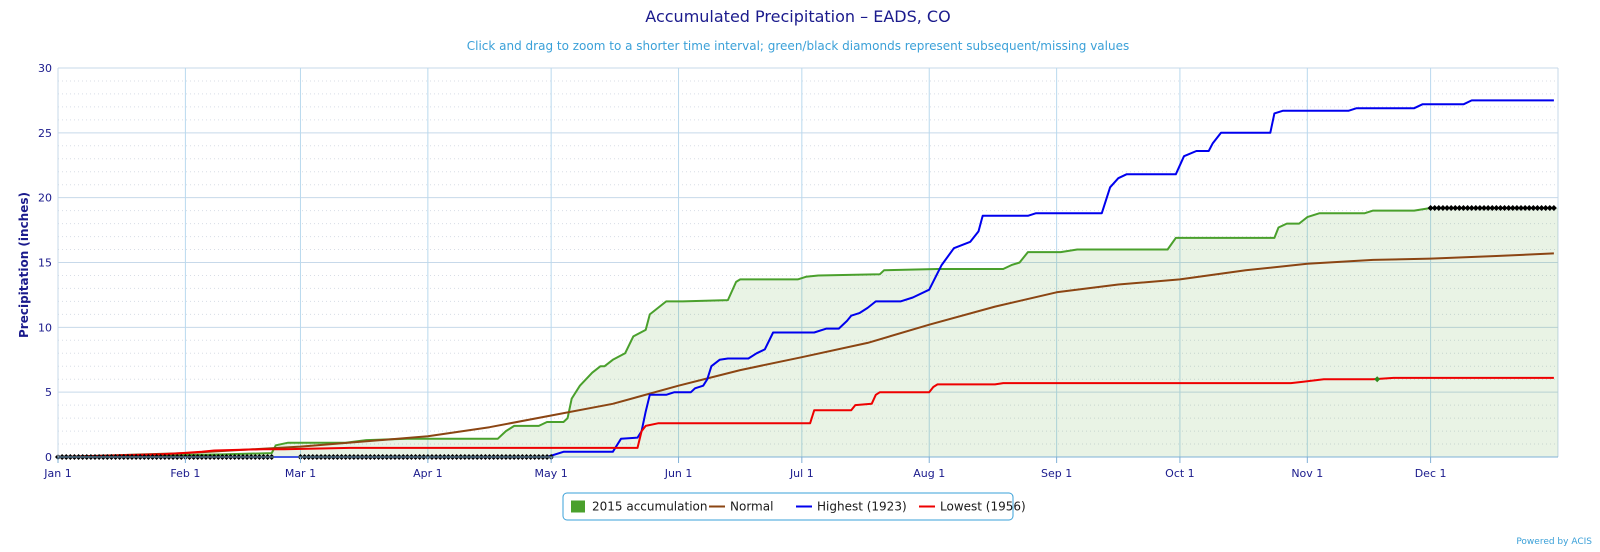 The width and height of the screenshot is (1600, 552). What do you see at coordinates (801, 473) in the screenshot?
I see `x-tick-label: Jul 1` at bounding box center [801, 473].